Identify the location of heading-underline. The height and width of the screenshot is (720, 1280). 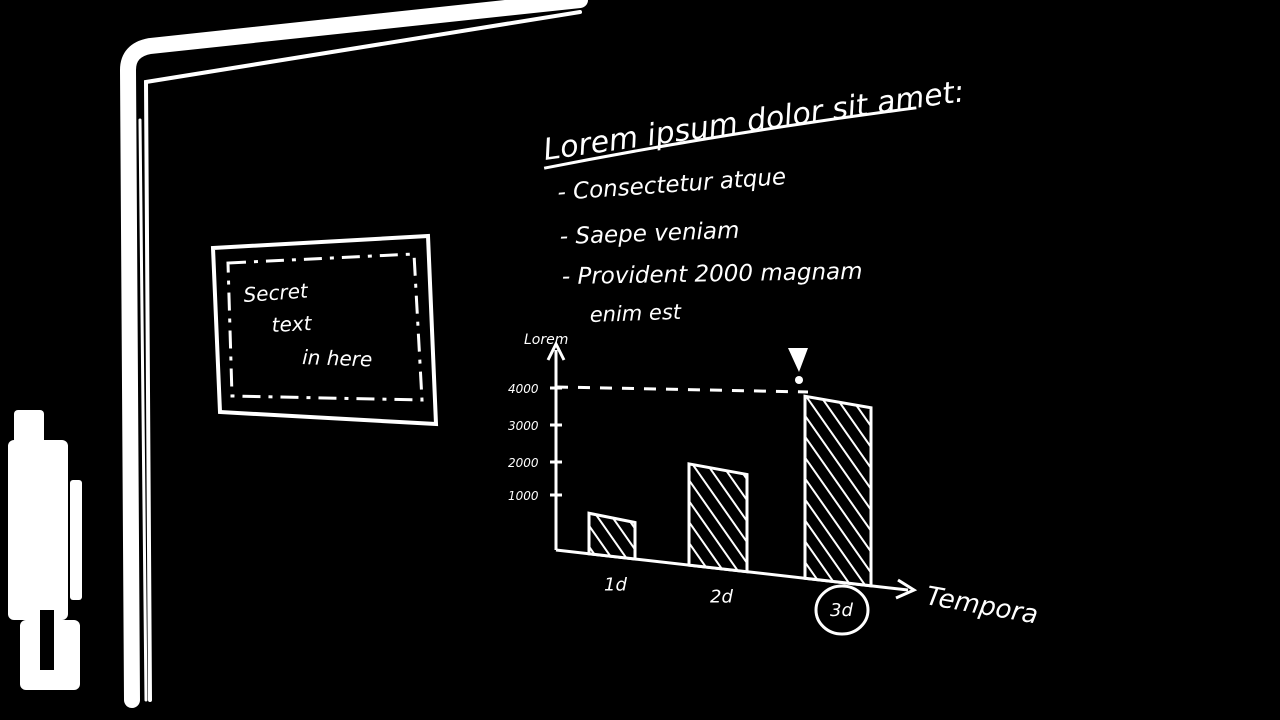
(730, 138).